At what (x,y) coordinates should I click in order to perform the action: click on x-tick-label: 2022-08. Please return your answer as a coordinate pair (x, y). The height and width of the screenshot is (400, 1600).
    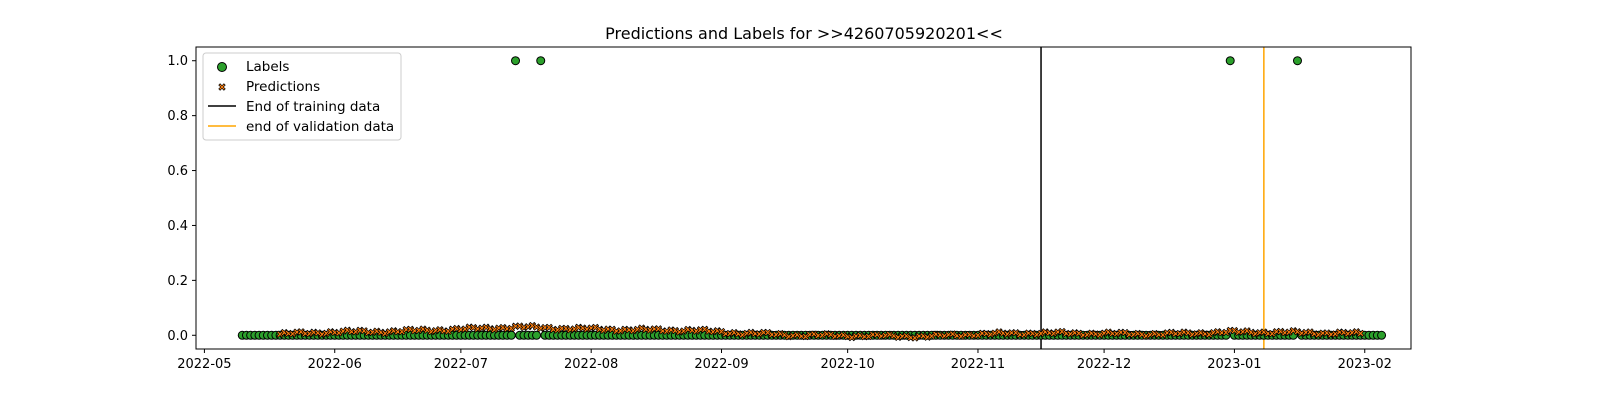
    Looking at the image, I should click on (591, 364).